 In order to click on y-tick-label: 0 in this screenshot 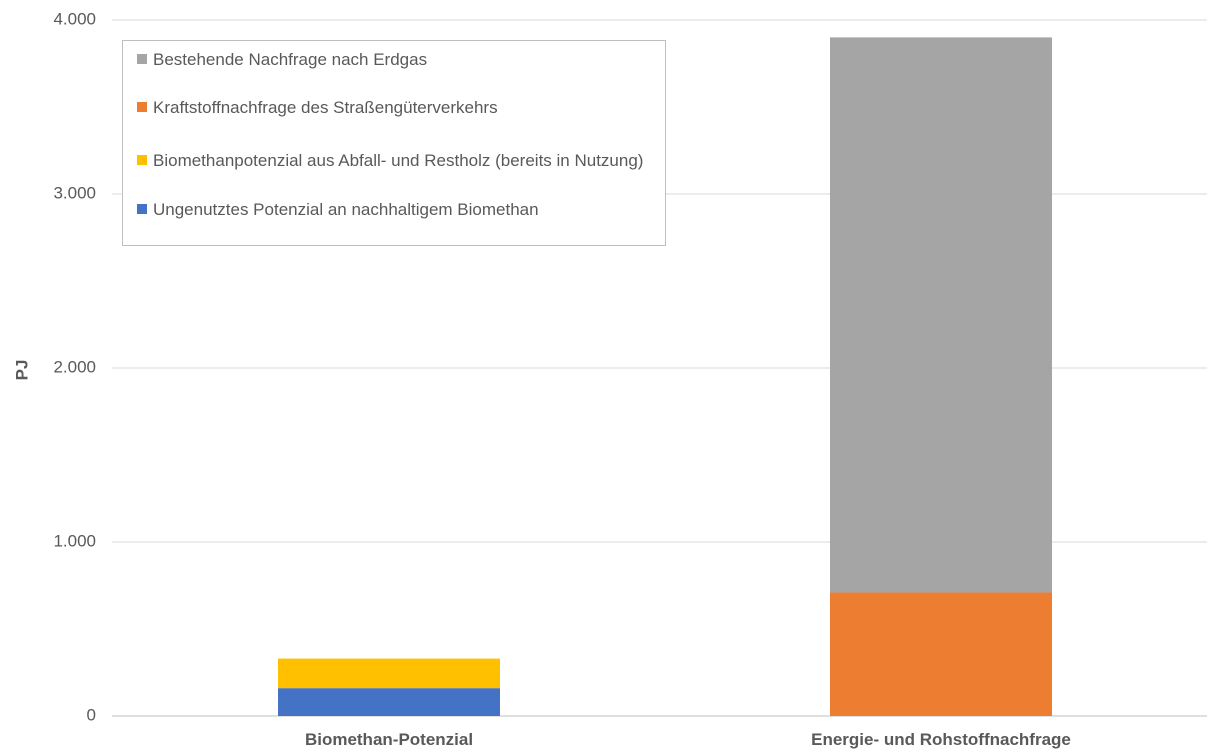, I will do `click(91, 714)`.